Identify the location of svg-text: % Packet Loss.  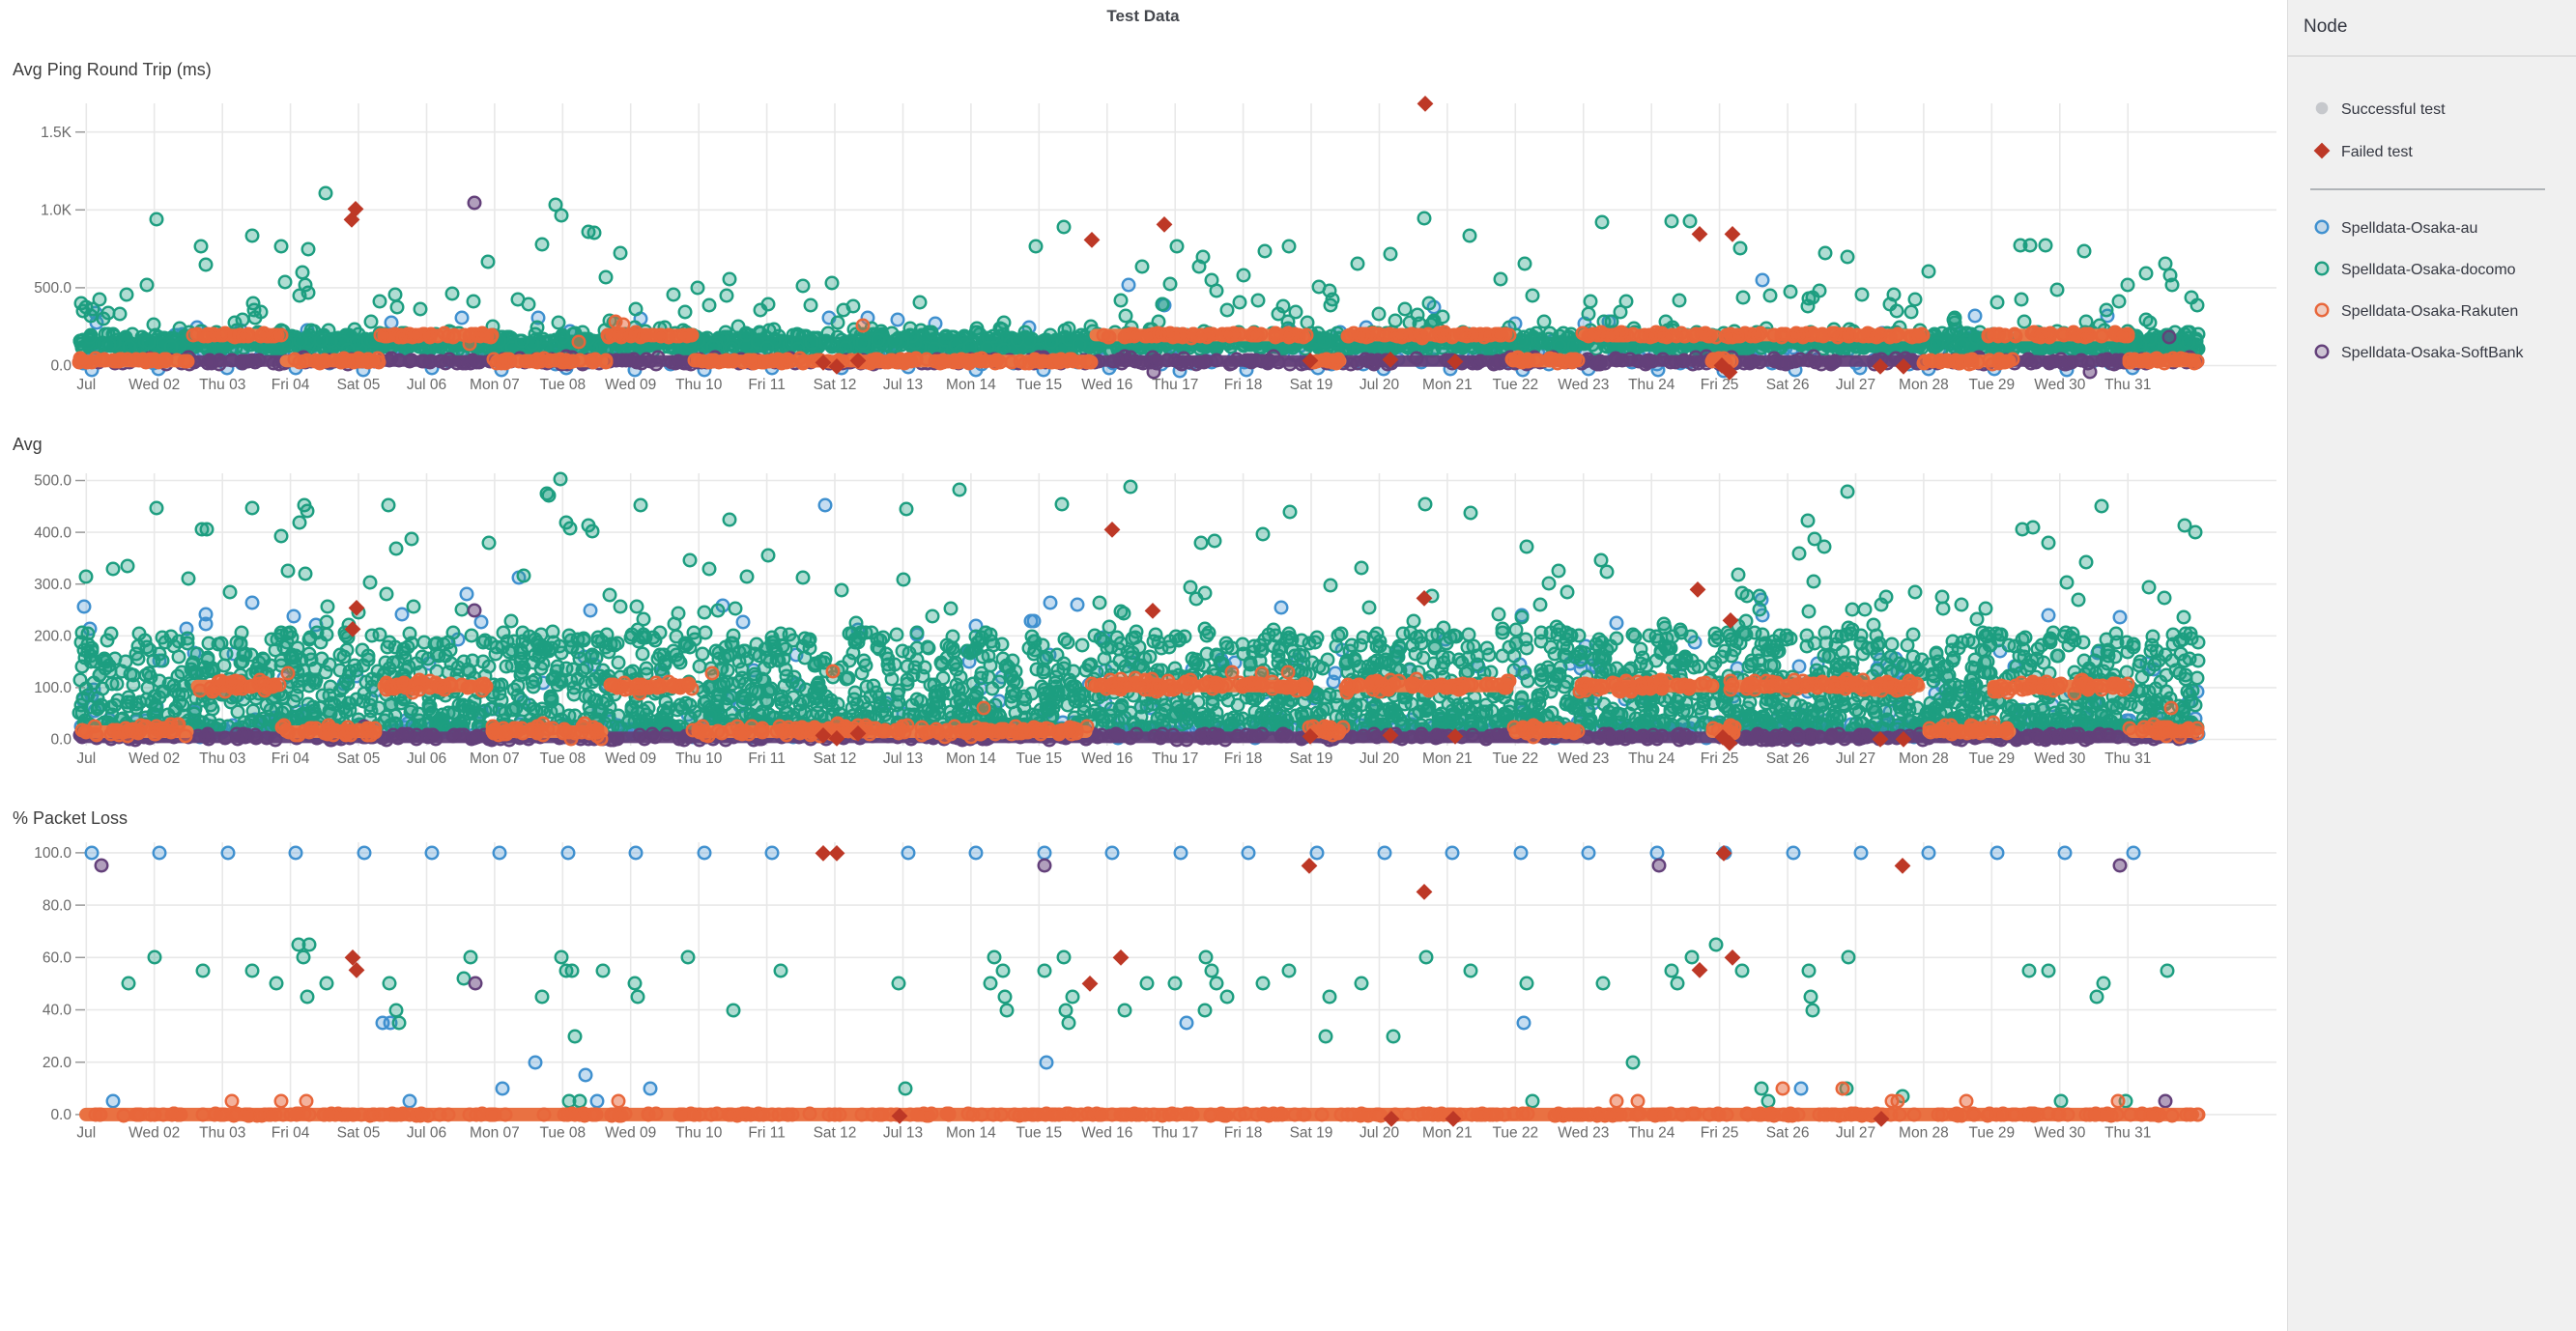
(70, 818).